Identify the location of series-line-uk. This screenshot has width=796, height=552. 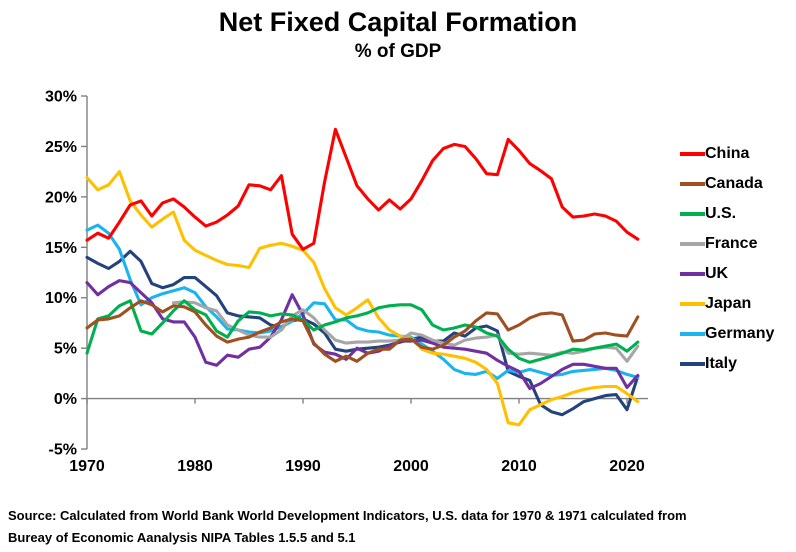
(362, 335).